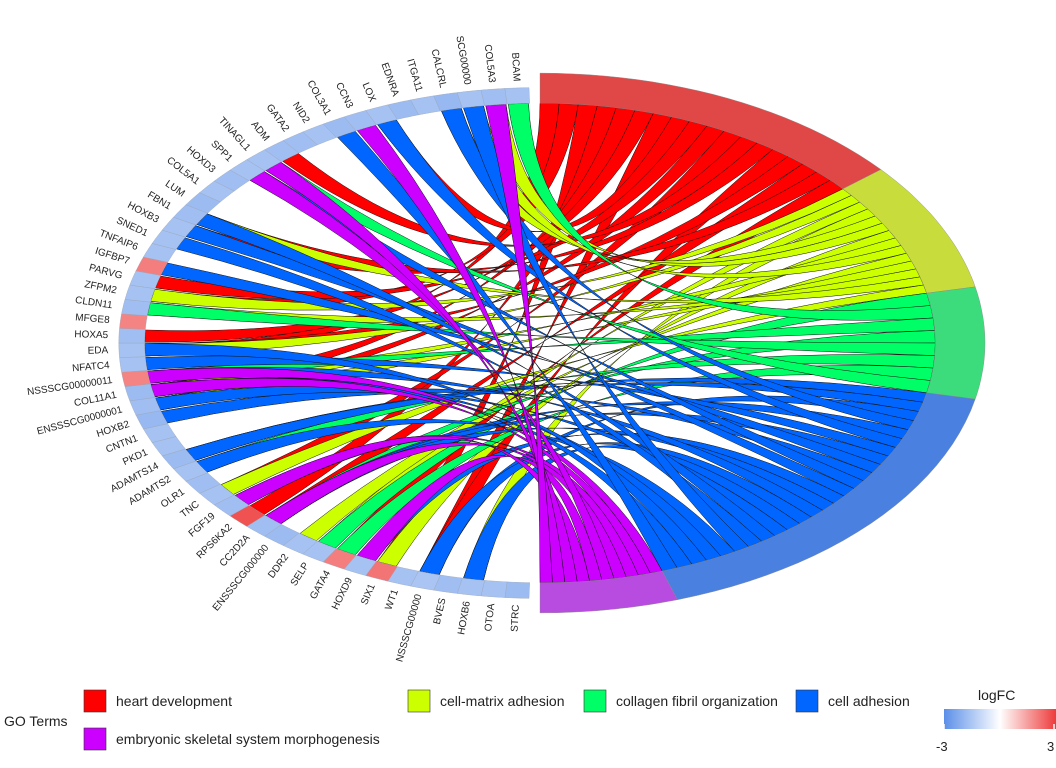 The width and height of the screenshot is (1056, 768). What do you see at coordinates (909, 231) in the screenshot?
I see `term-band-cell-matrix-adhesion` at bounding box center [909, 231].